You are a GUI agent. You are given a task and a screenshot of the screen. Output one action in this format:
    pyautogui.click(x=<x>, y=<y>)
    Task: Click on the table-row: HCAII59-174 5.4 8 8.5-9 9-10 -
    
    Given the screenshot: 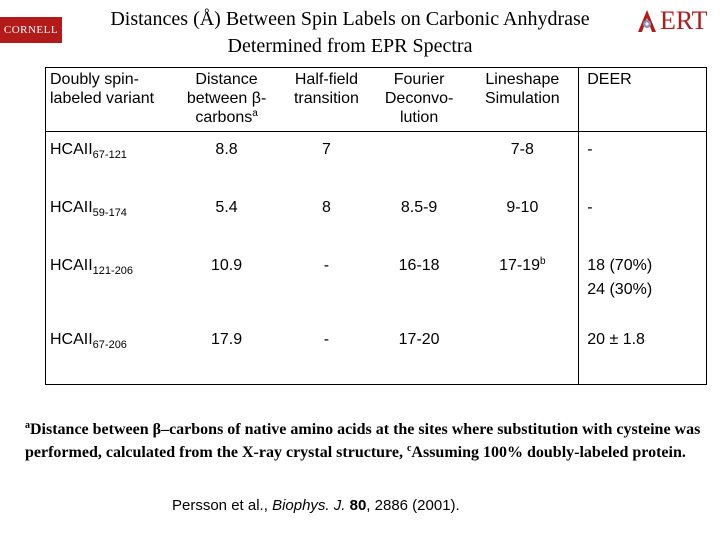 What is the action you would take?
    pyautogui.click(x=376, y=219)
    